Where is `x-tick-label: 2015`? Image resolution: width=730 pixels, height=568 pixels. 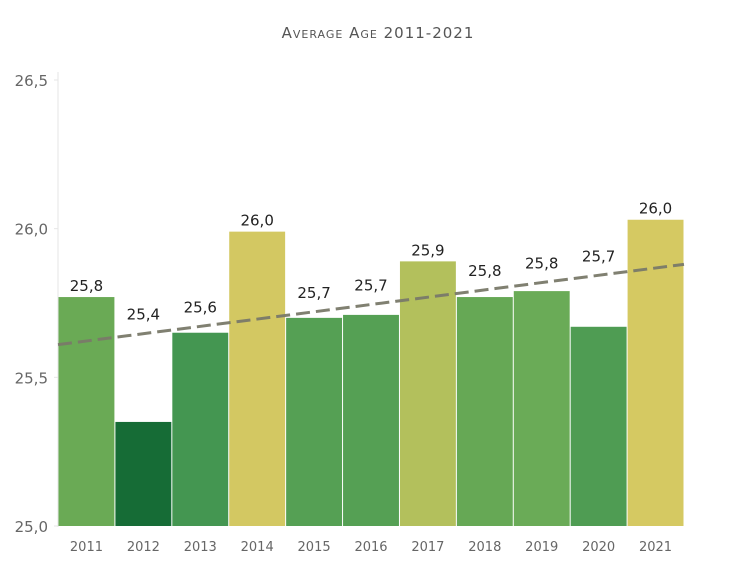 x-tick-label: 2015 is located at coordinates (314, 547).